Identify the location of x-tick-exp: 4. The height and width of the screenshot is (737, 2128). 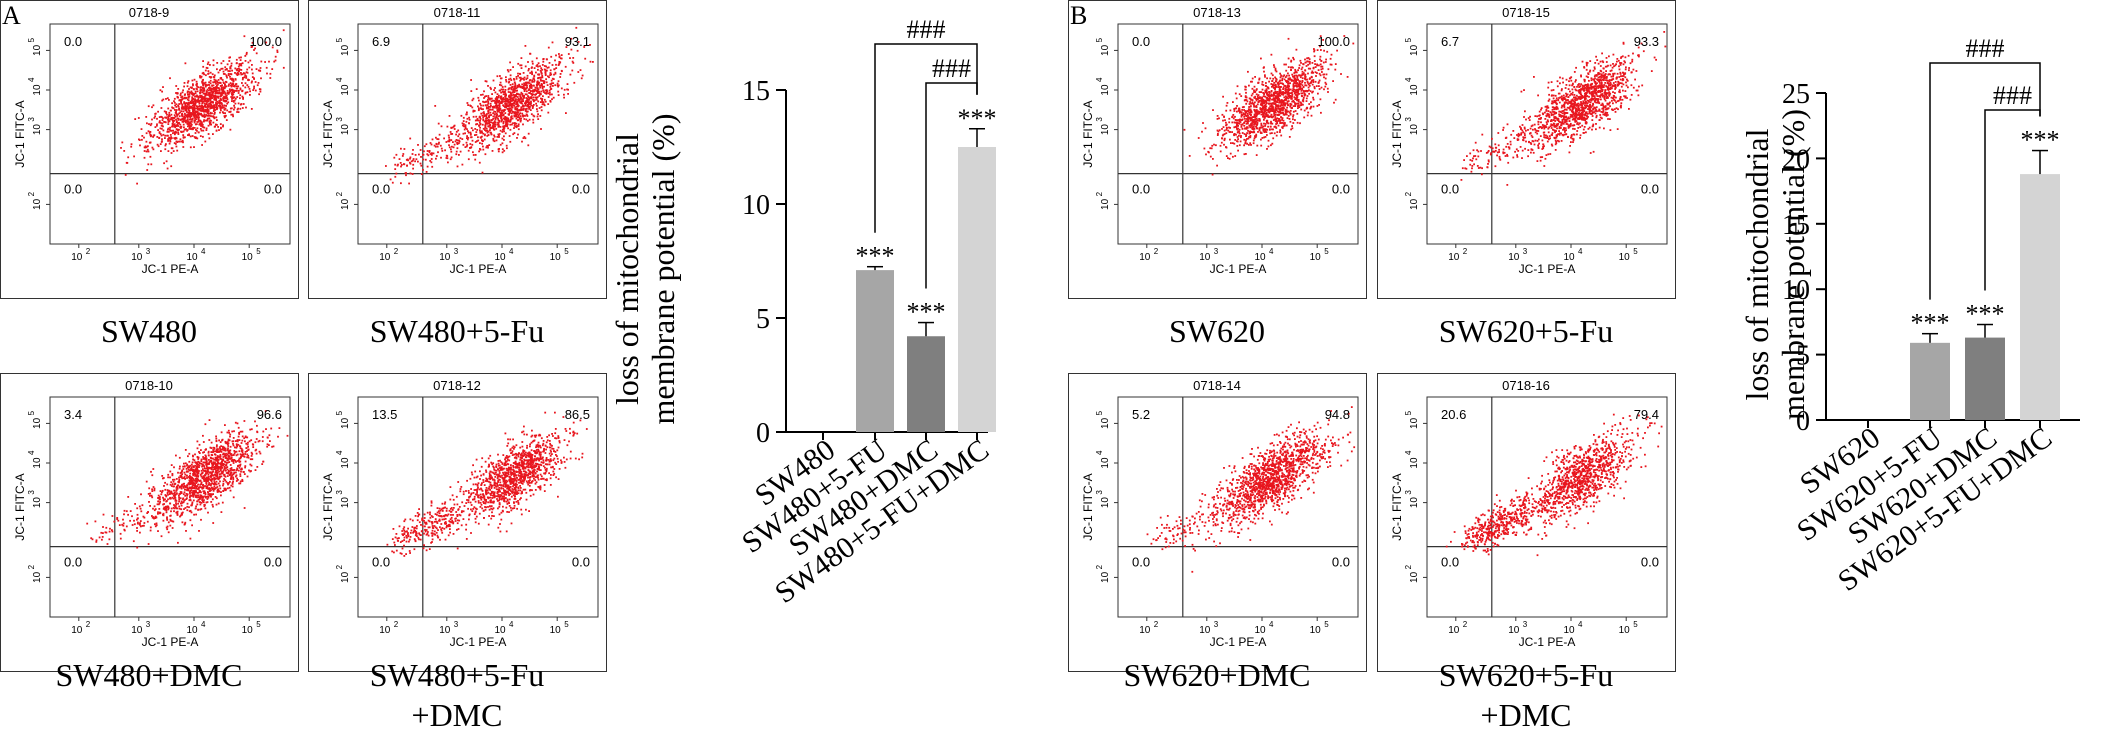
(511, 251).